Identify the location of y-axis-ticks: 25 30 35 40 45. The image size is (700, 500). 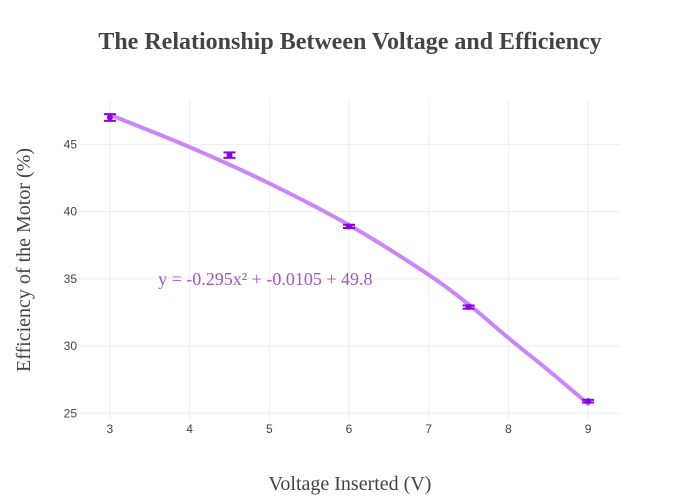
(71, 278).